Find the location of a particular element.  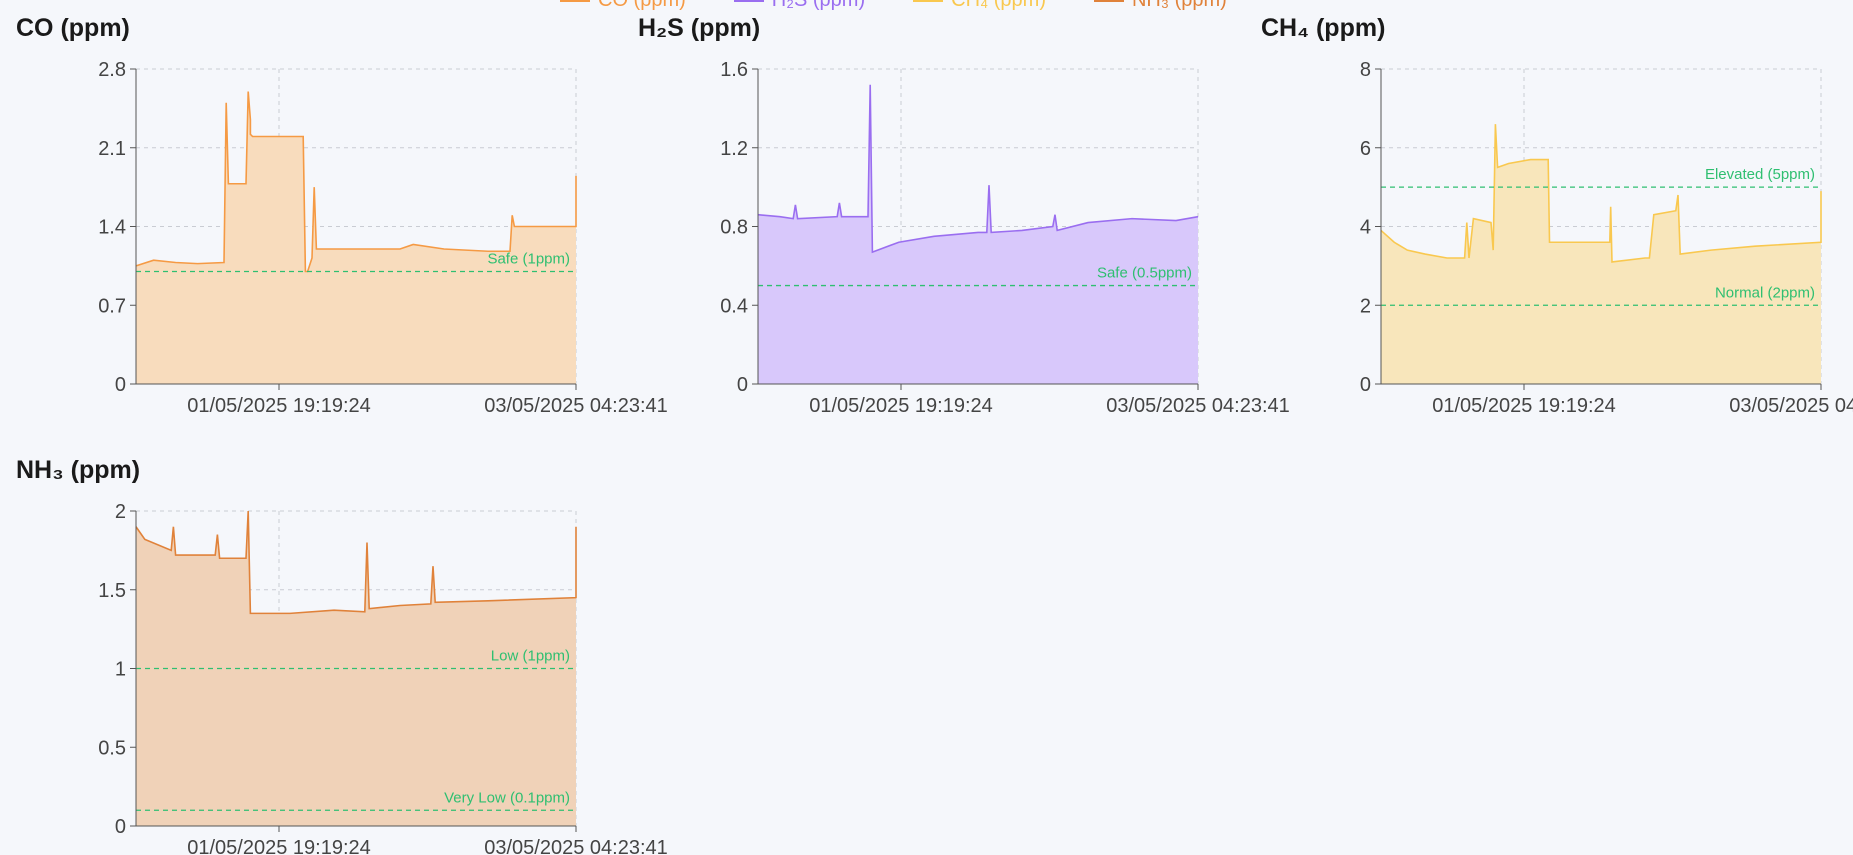

y-tick-label: 1.6 is located at coordinates (734, 70).